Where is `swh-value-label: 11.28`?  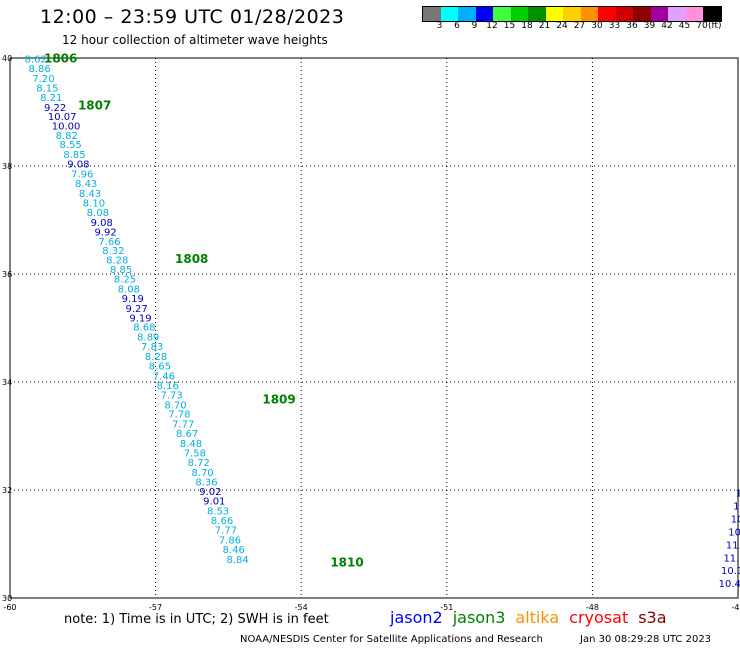 swh-value-label: 11.28 is located at coordinates (731, 558).